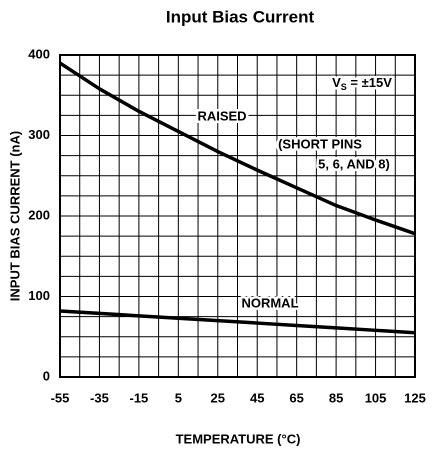  What do you see at coordinates (218, 397) in the screenshot?
I see `x-tick-label: 25` at bounding box center [218, 397].